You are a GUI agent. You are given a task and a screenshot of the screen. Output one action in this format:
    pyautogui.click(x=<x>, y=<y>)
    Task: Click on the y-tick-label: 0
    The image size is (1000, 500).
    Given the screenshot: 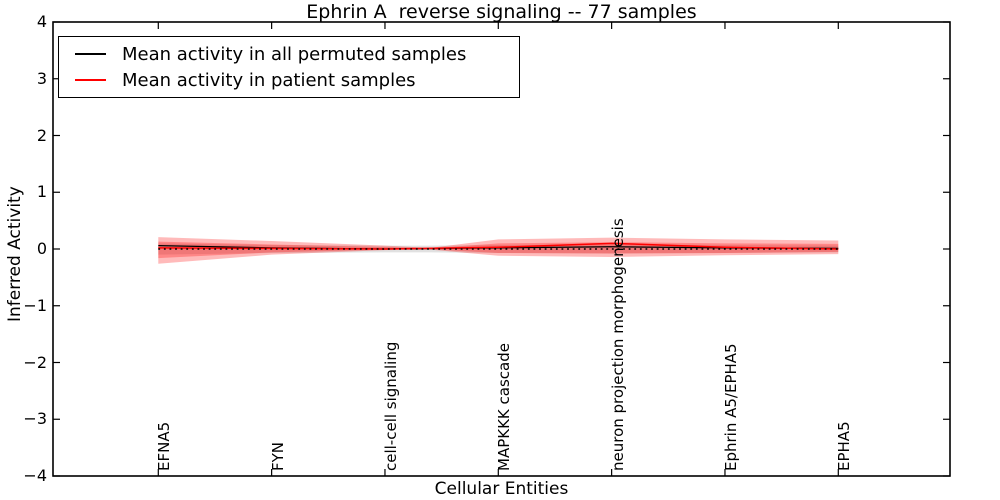 What is the action you would take?
    pyautogui.click(x=41, y=248)
    